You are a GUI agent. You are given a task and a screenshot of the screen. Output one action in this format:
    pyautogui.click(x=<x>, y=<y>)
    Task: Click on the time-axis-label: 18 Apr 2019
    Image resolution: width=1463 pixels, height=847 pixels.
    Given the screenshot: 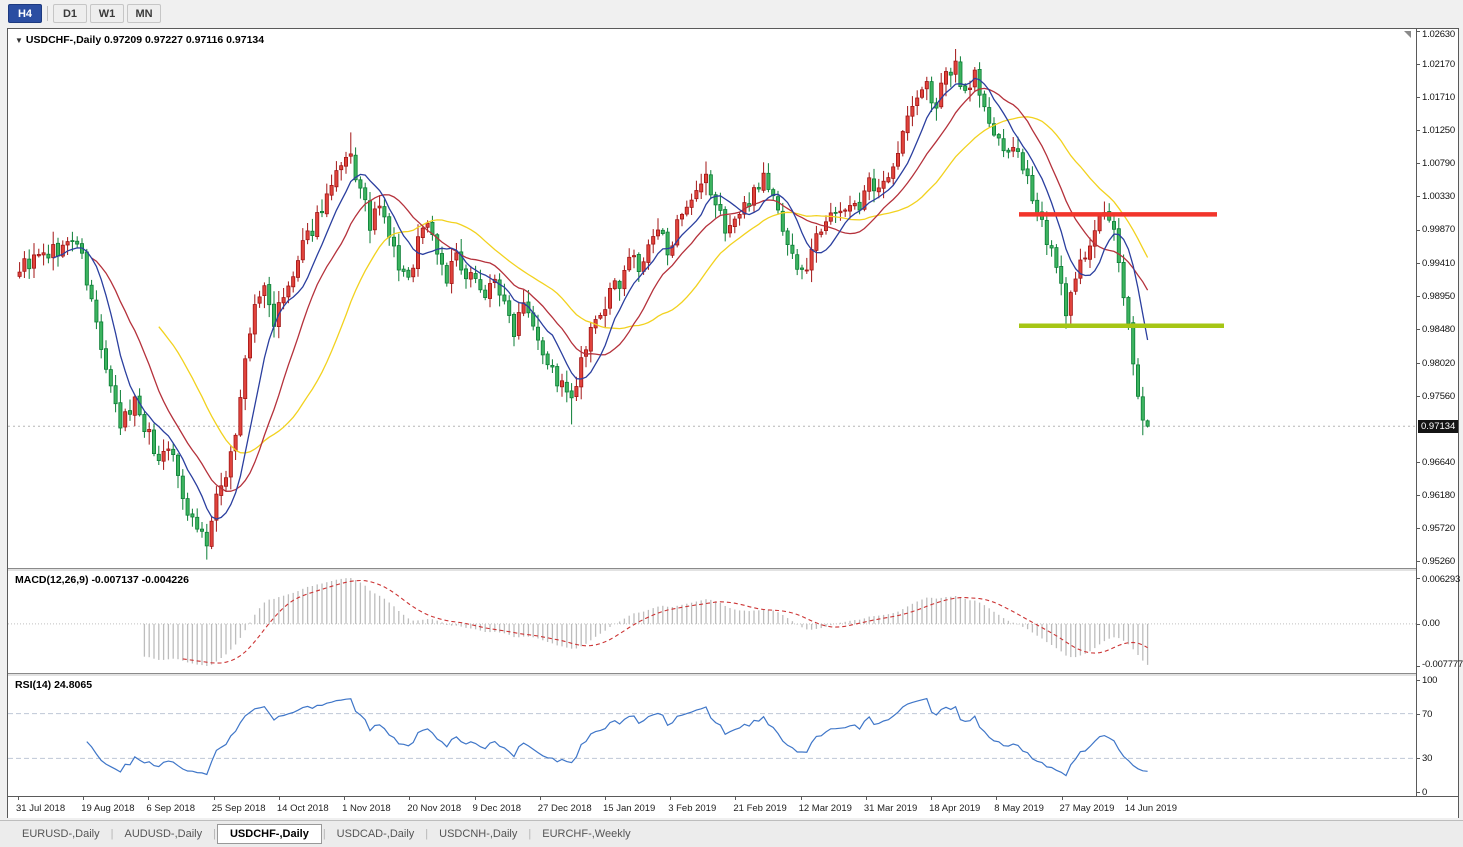 What is the action you would take?
    pyautogui.click(x=955, y=808)
    